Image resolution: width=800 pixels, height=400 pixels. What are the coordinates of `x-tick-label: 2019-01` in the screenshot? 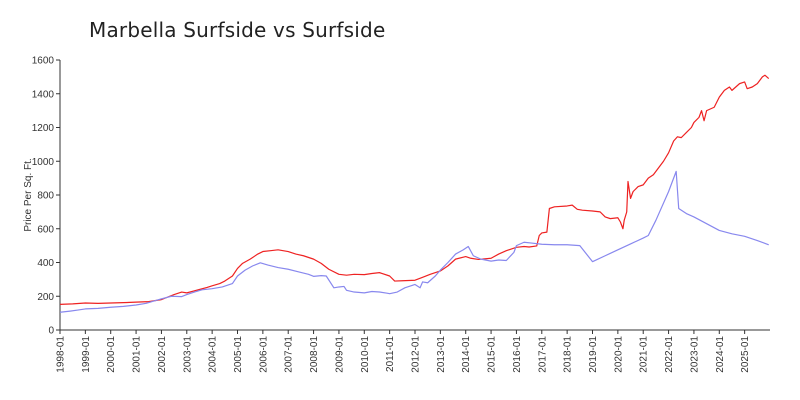 It's located at (593, 354).